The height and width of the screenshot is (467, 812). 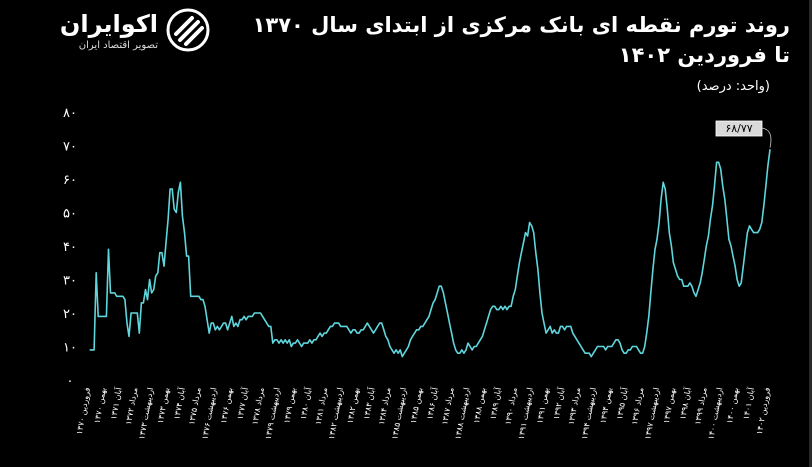 What do you see at coordinates (83, 411) in the screenshot?
I see `x-tick-label: فروردین ۱۳۷۰` at bounding box center [83, 411].